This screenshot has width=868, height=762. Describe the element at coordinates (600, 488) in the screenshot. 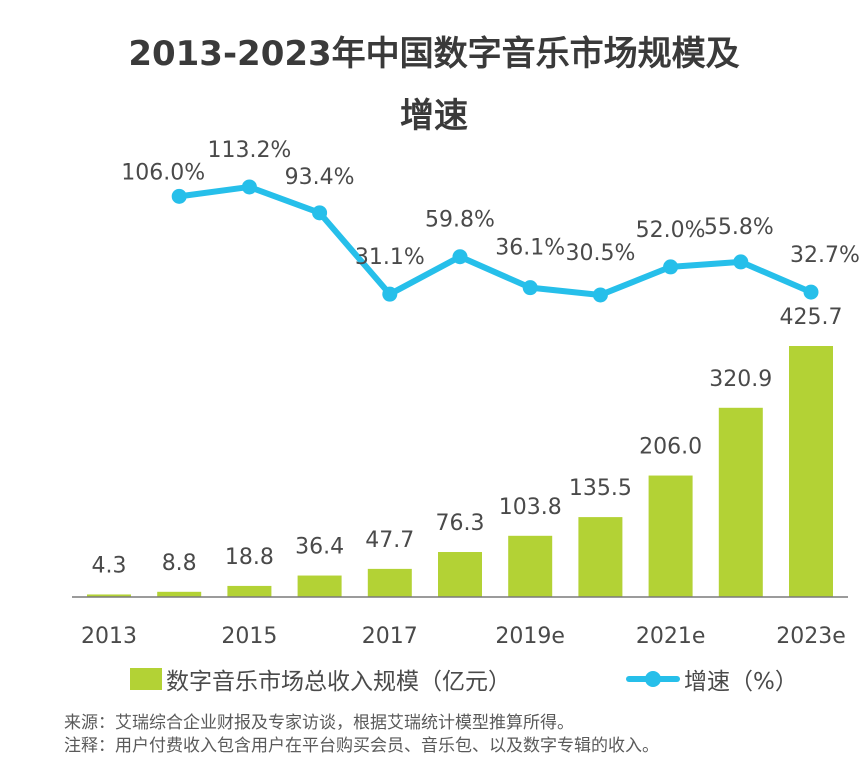

I see `bar-value-label-2020e: 135.5` at that location.